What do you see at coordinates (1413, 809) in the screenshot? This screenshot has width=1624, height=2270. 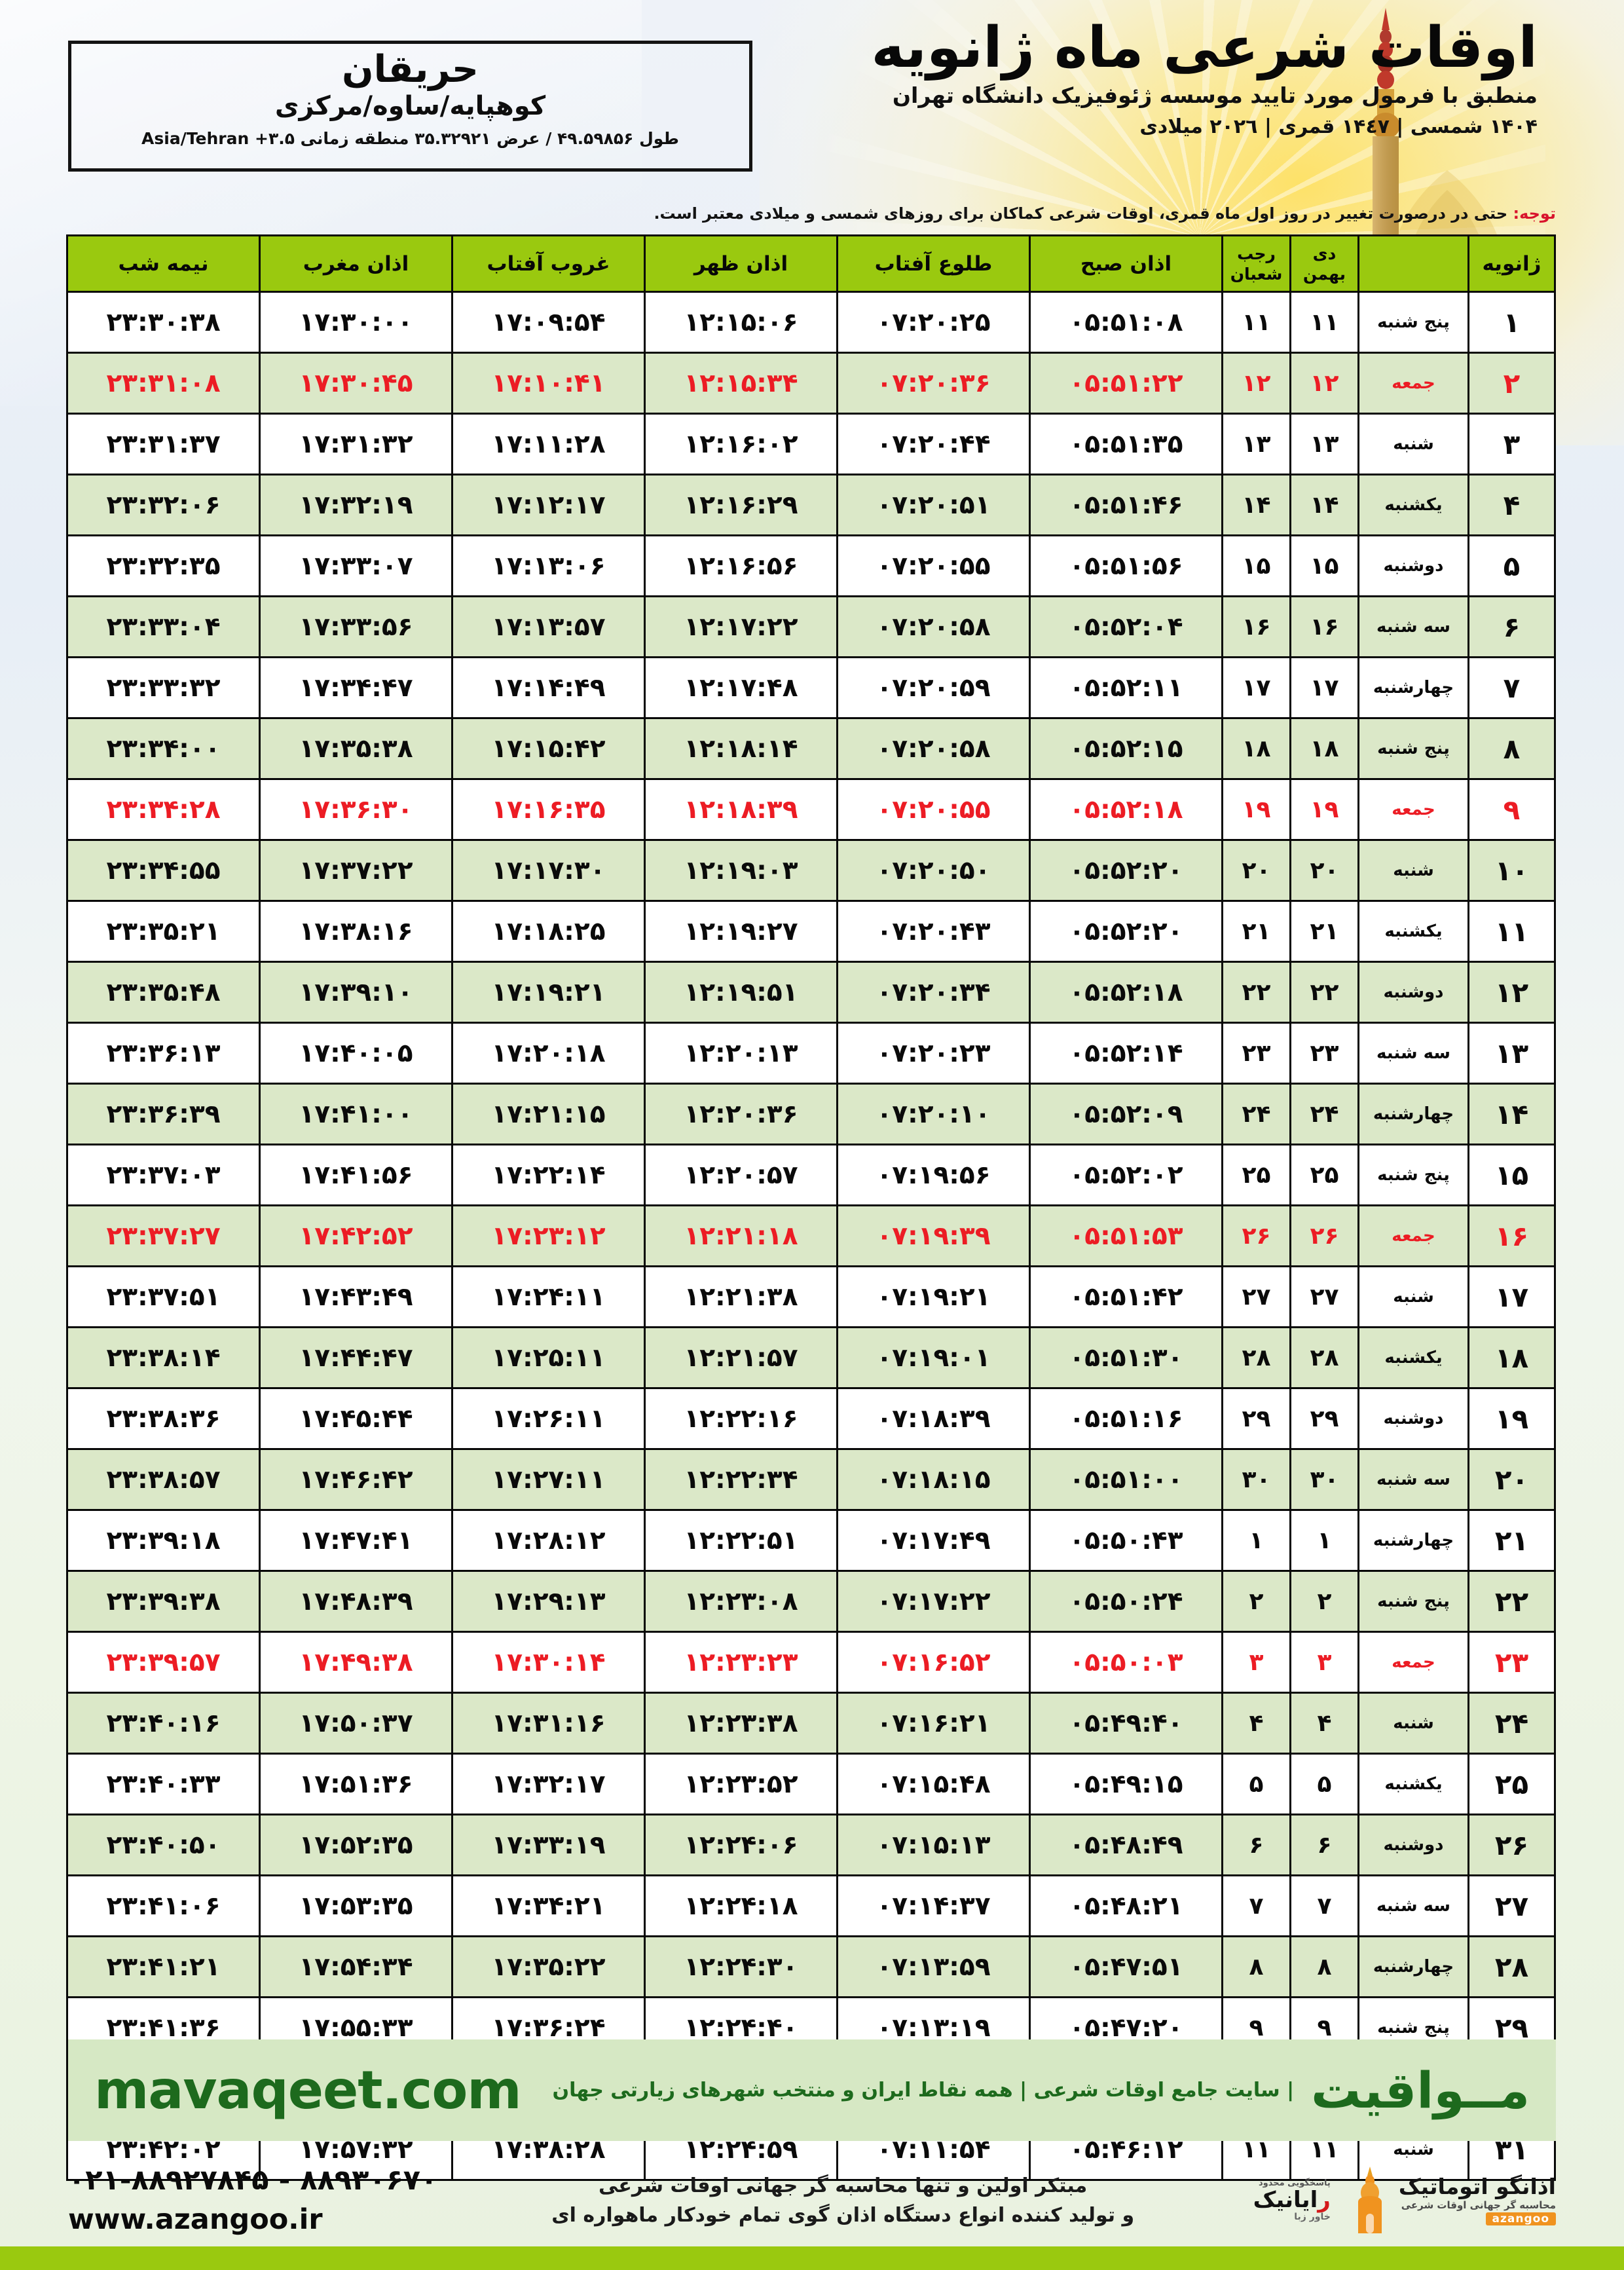 I see `cell-weekday: جمعه` at bounding box center [1413, 809].